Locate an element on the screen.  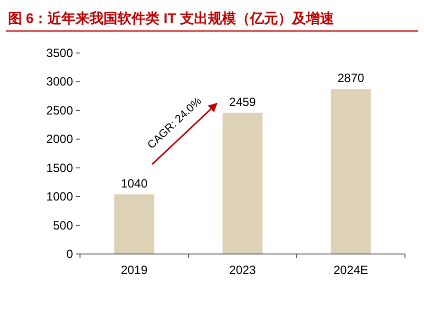
x-tick-label: 2024E is located at coordinates (350, 270).